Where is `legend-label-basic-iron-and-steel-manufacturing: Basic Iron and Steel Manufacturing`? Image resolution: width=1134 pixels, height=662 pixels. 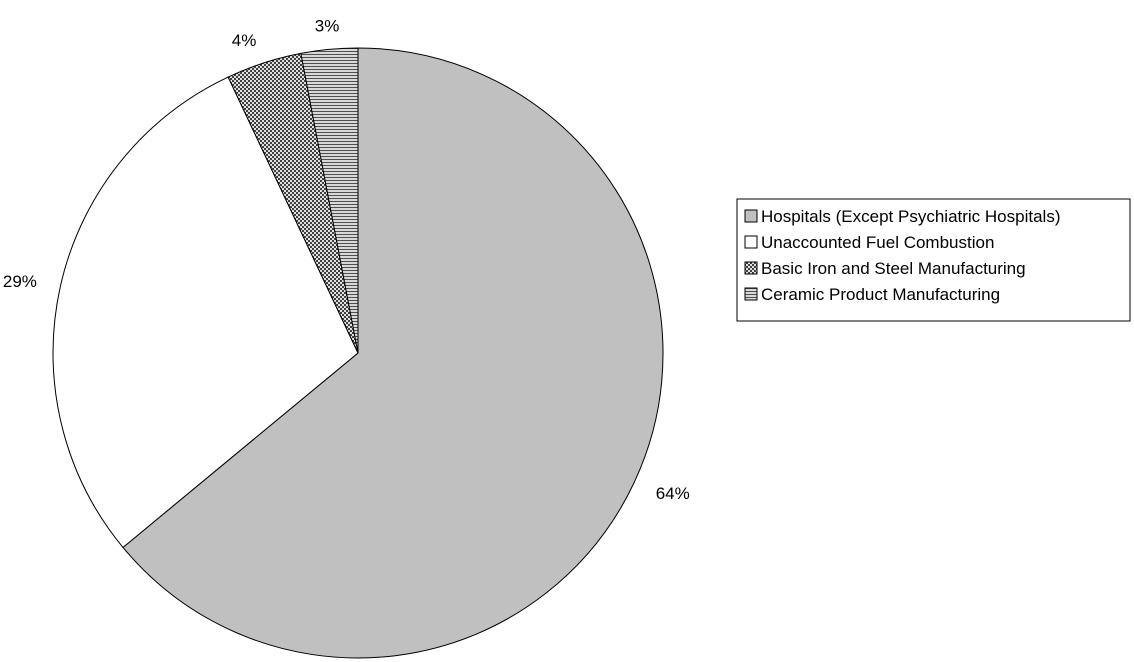 legend-label-basic-iron-and-steel-manufacturing: Basic Iron and Steel Manufacturing is located at coordinates (893, 268).